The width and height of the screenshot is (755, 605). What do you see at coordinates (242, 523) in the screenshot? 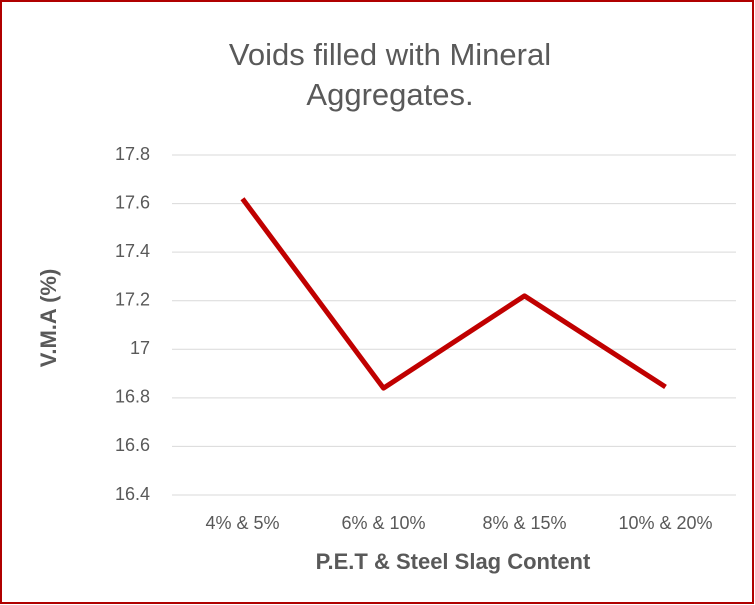
I see `x-tick-label: 4% & 5%` at bounding box center [242, 523].